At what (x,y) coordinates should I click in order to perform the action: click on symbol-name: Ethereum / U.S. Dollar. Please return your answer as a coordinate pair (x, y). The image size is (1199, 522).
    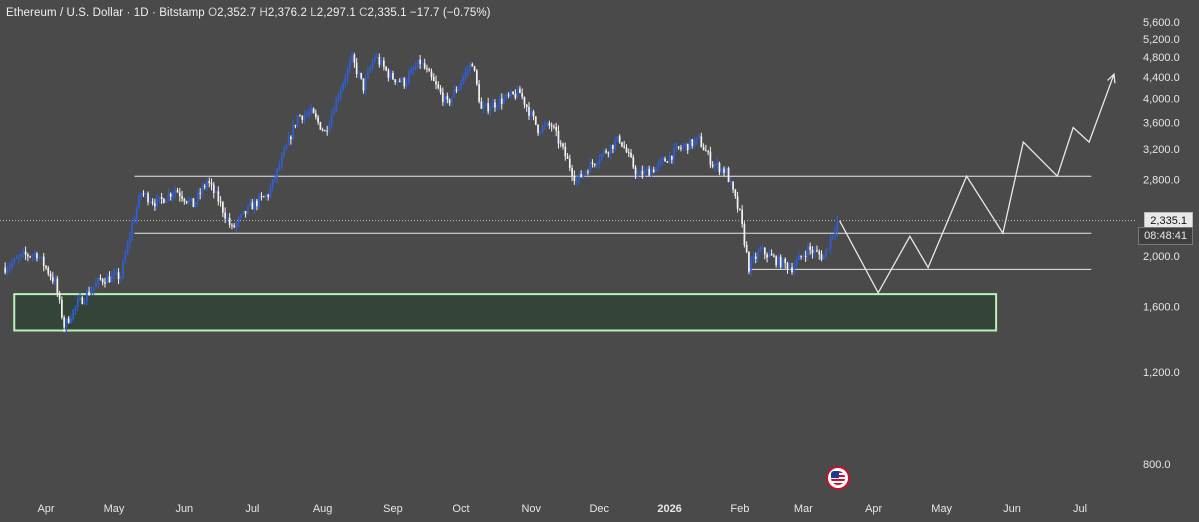
    Looking at the image, I should click on (65, 13).